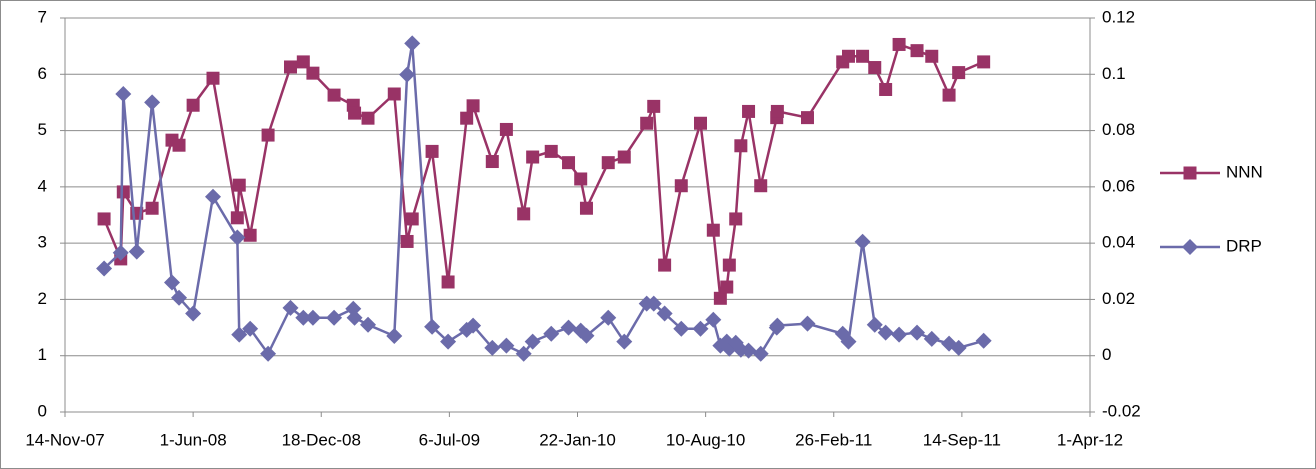  I want to click on x-tick-label: 18-Dec-08, so click(321, 439).